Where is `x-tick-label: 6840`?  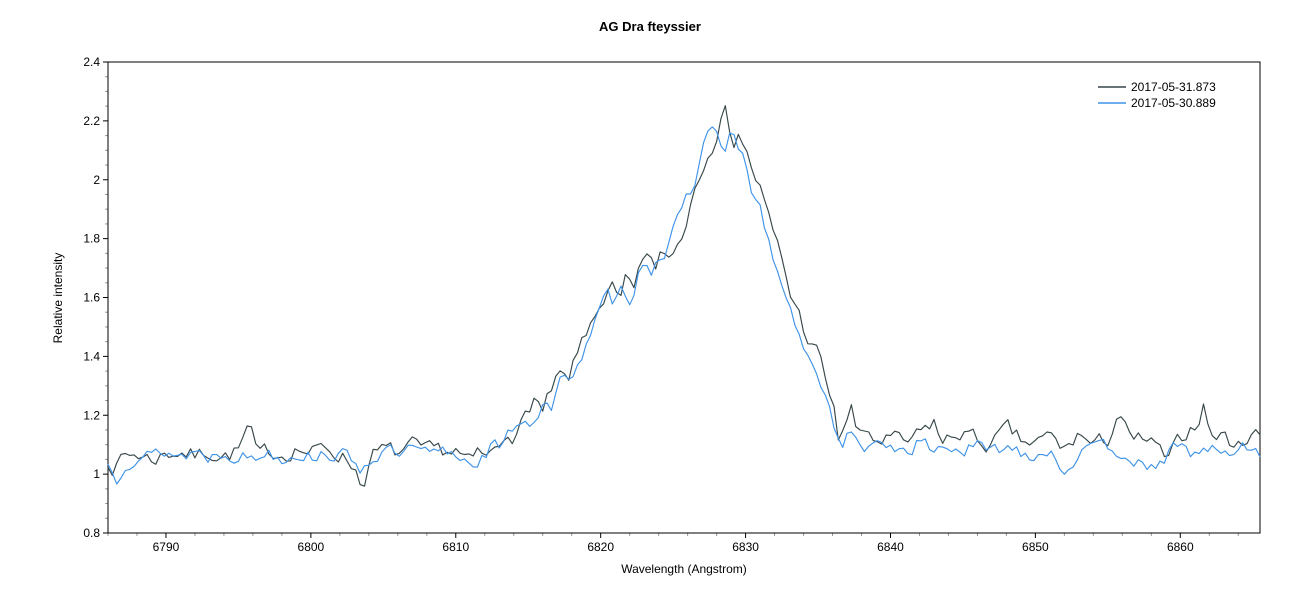
x-tick-label: 6840 is located at coordinates (890, 547).